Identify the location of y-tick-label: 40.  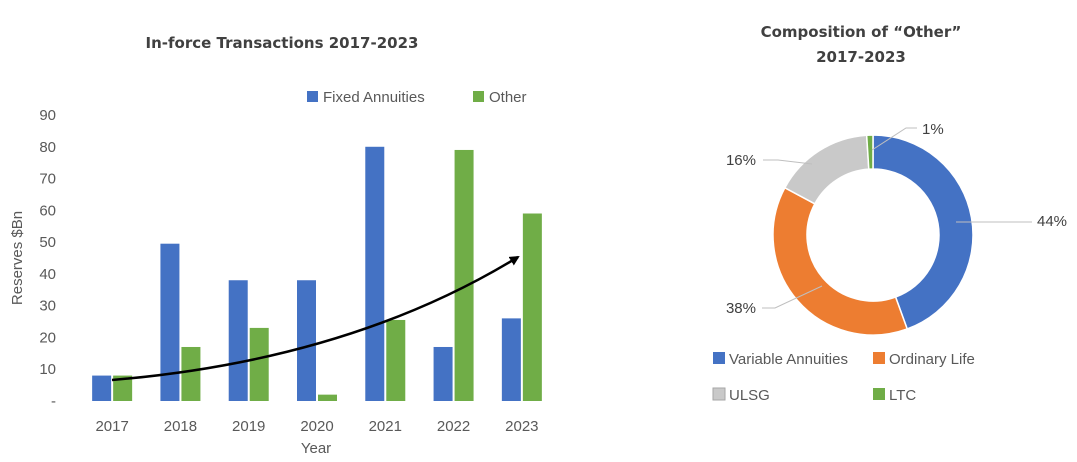
(47, 274).